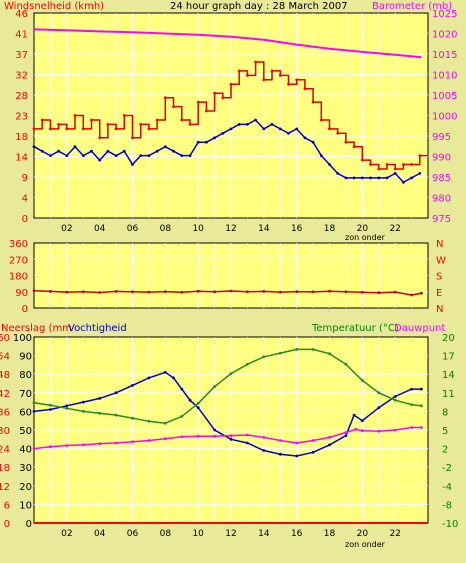 The image size is (466, 563). What do you see at coordinates (259, 6) in the screenshot?
I see `chart-title: 24 hour graph day : 28 March 2007` at bounding box center [259, 6].